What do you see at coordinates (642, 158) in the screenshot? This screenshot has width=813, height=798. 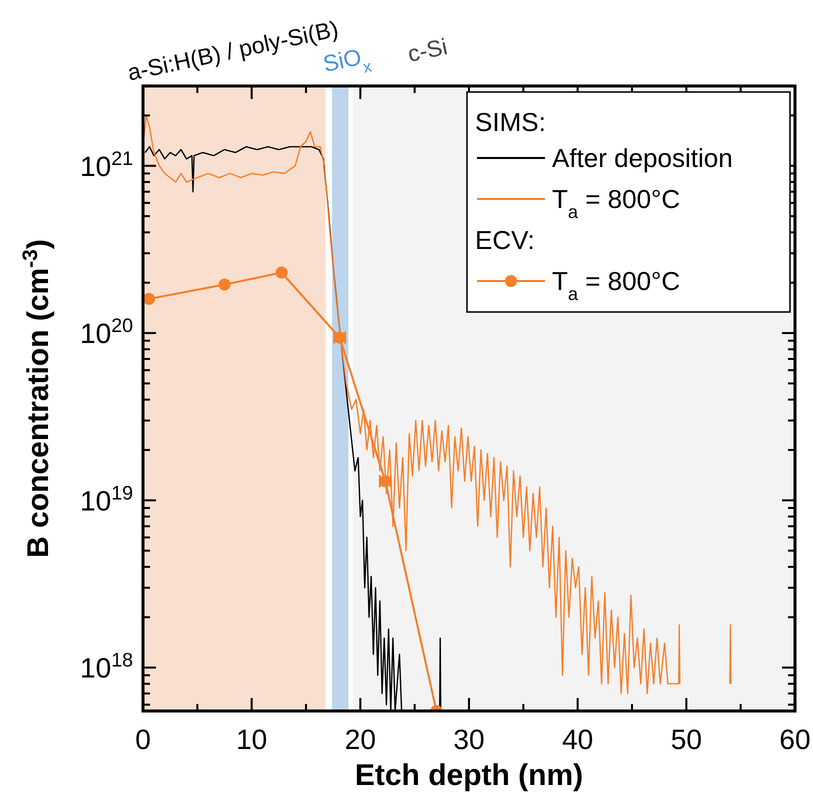 I see `legend-label: After deposition` at bounding box center [642, 158].